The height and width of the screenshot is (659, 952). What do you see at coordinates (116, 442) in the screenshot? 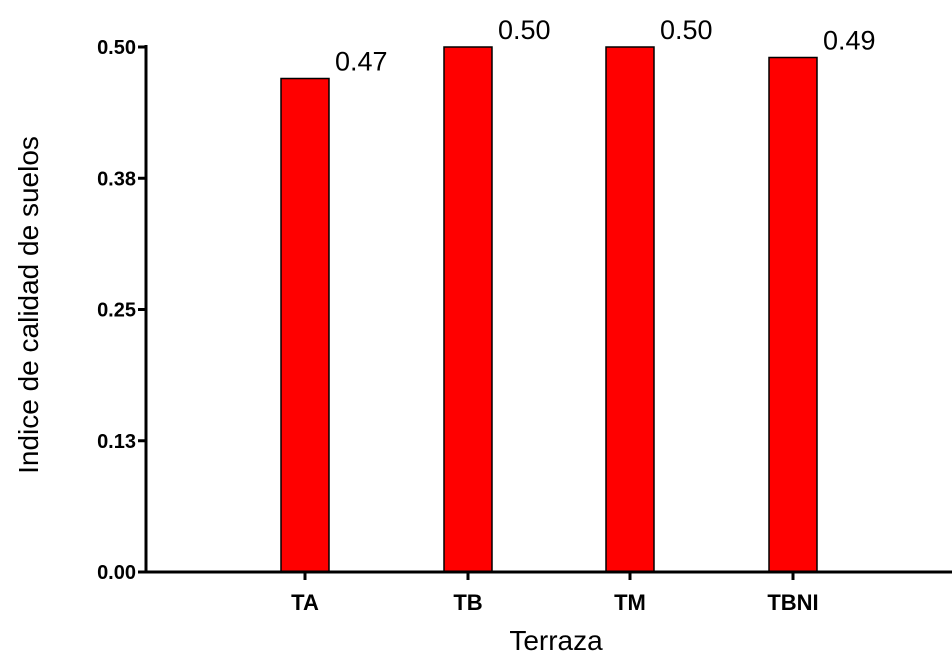
I see `y-tick-label: 0.13` at bounding box center [116, 442].